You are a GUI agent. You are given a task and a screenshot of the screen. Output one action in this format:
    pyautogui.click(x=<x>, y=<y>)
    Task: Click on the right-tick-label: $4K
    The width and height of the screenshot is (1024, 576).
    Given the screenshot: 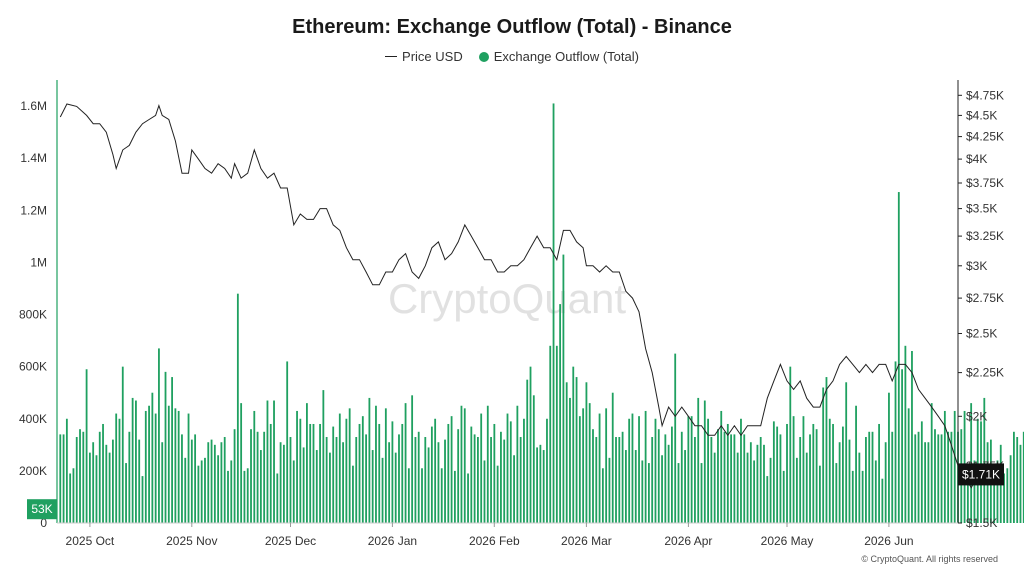 What is the action you would take?
    pyautogui.click(x=976, y=159)
    